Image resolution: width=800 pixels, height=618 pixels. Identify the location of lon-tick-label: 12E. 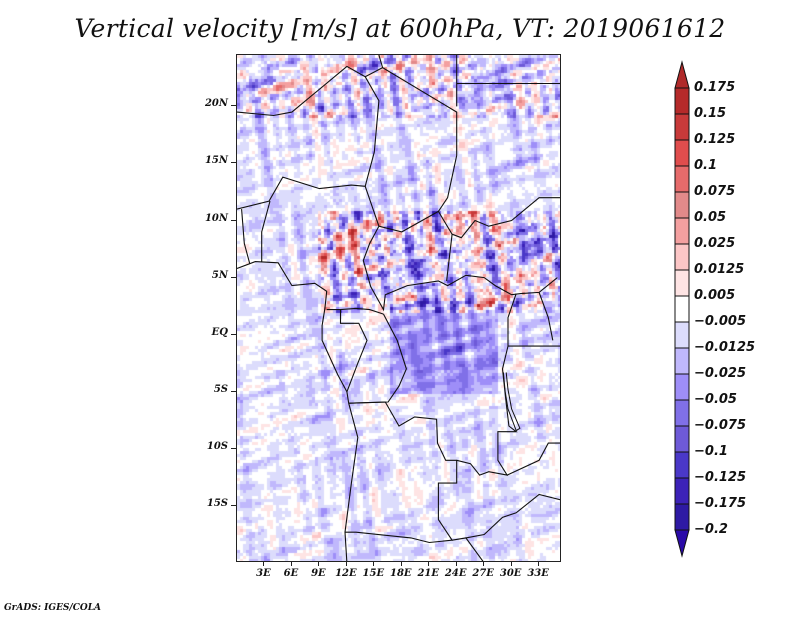
(346, 573).